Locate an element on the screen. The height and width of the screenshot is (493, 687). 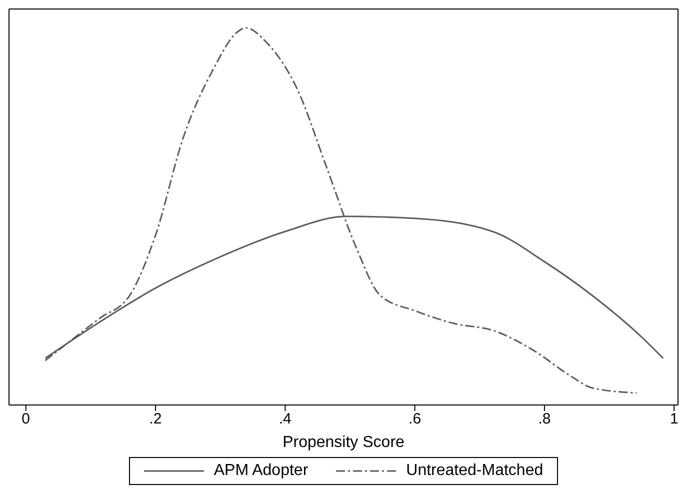
x-tick-label: .4 is located at coordinates (285, 419).